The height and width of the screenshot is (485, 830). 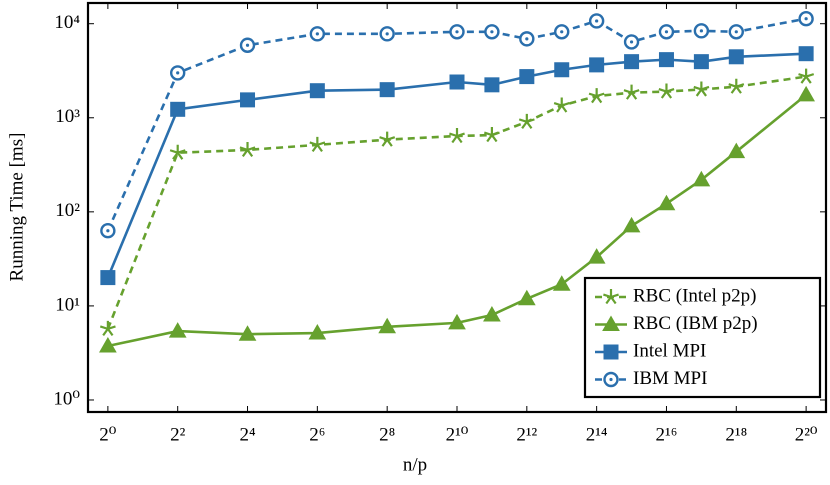 What do you see at coordinates (695, 295) in the screenshot?
I see `legend-label: RBC (Intel p2p)` at bounding box center [695, 295].